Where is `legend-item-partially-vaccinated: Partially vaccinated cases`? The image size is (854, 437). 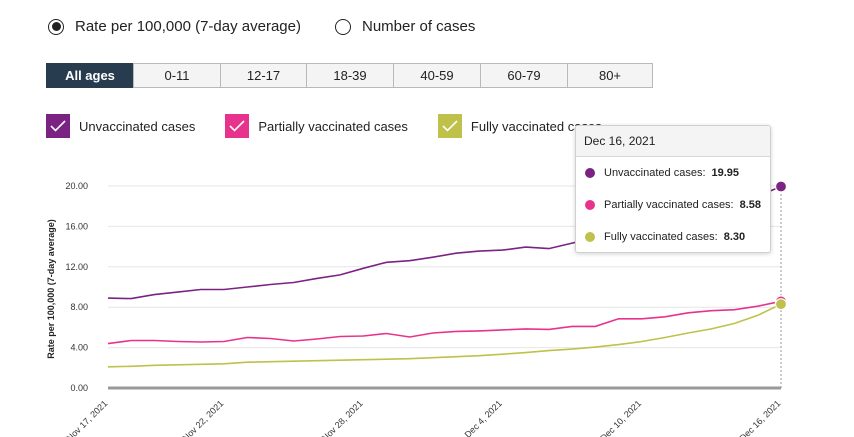 legend-item-partially-vaccinated: Partially vaccinated cases is located at coordinates (316, 126).